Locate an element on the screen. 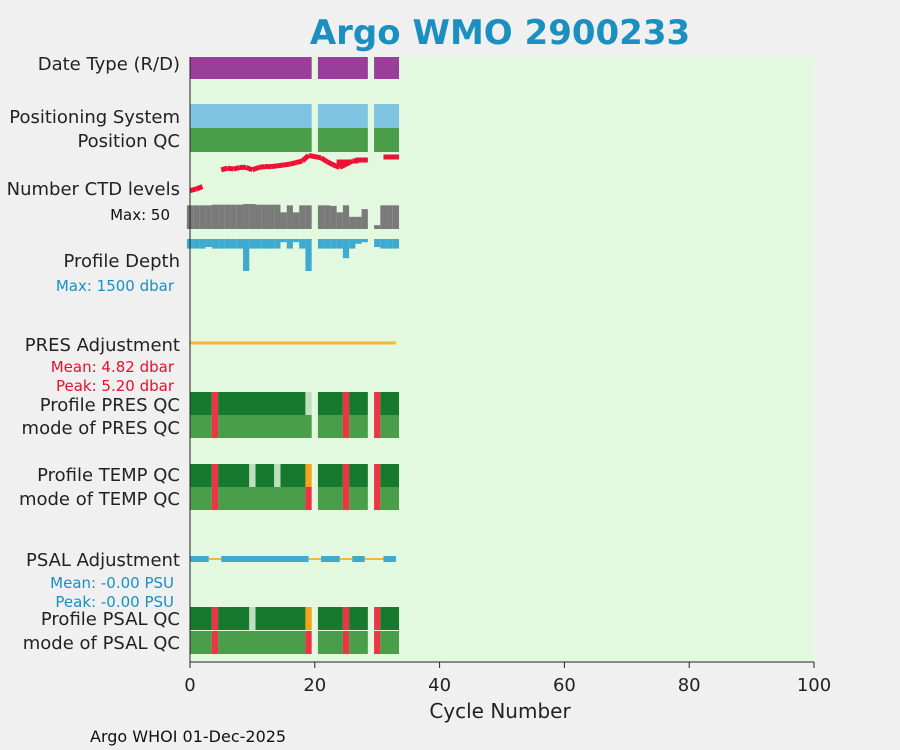 The image size is (900, 750). x-axis-label: Cycle Number is located at coordinates (500, 711).